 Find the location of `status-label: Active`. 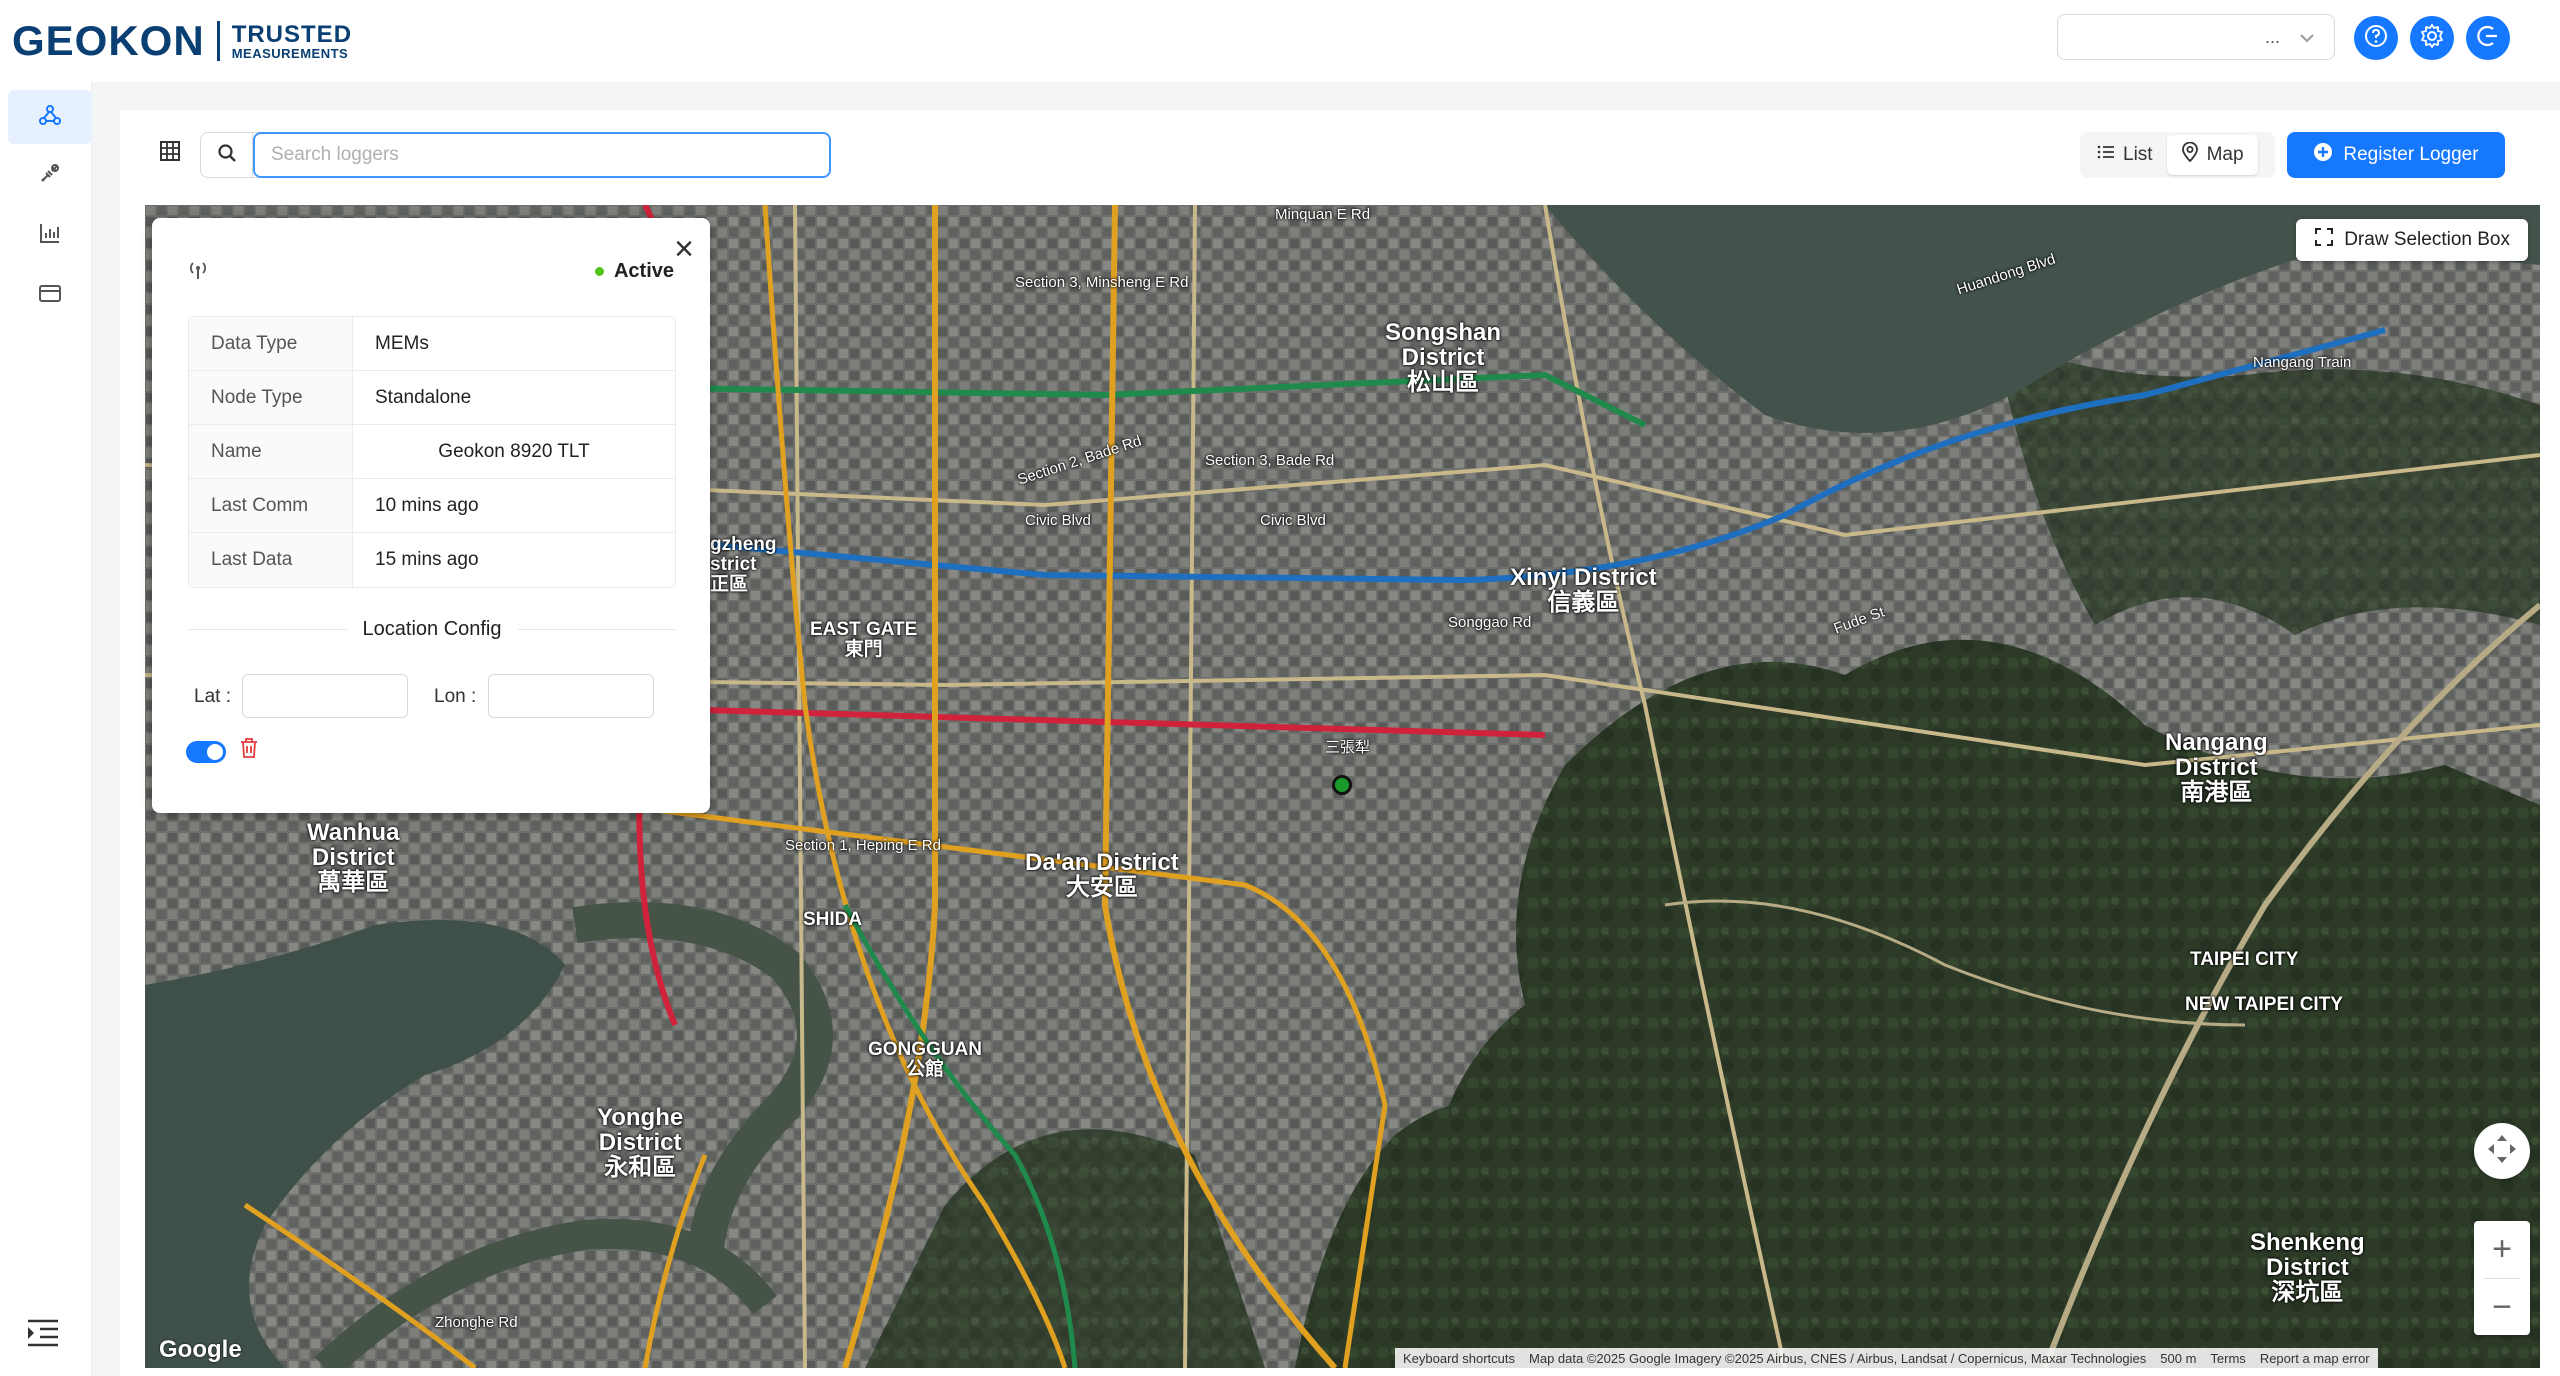

status-label: Active is located at coordinates (643, 271).